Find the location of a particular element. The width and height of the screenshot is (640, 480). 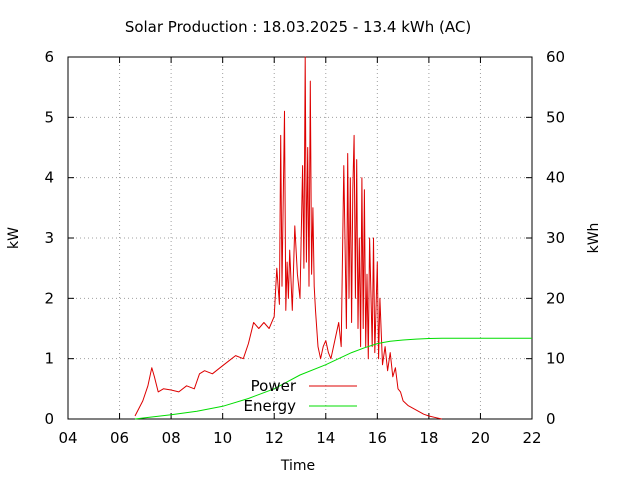

y-tick-label-left: 5 is located at coordinates (49, 117).